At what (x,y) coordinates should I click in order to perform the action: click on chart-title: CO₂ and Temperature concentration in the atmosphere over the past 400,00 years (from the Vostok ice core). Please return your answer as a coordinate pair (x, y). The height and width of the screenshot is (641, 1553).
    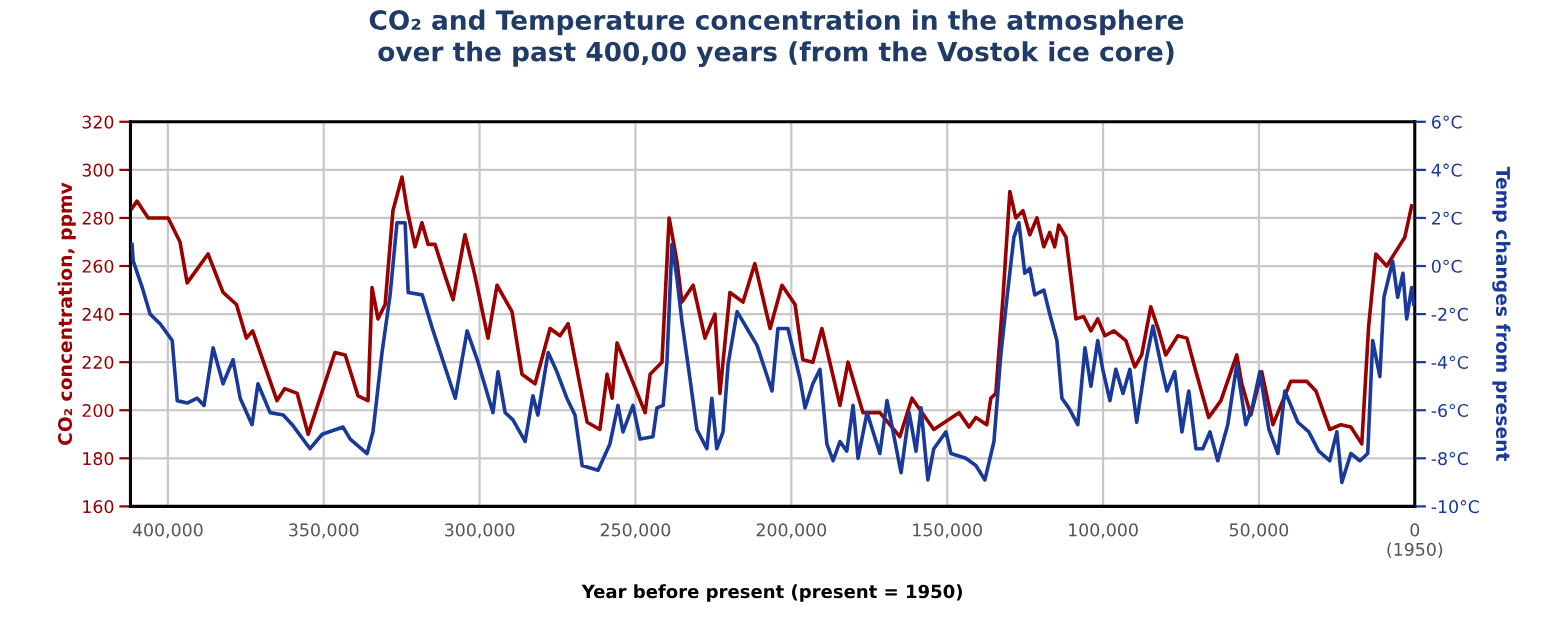
    Looking at the image, I should click on (776, 38).